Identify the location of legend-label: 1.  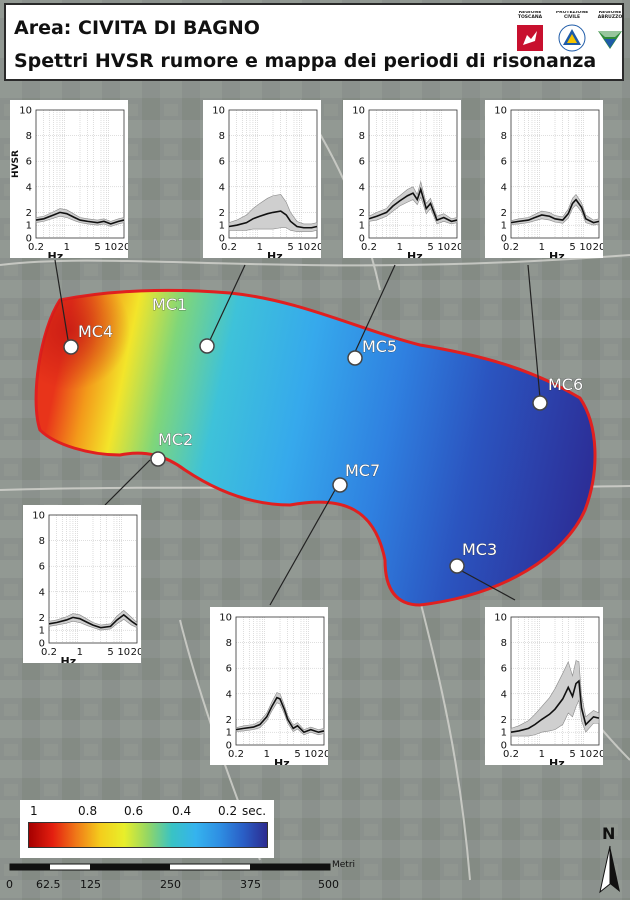
(34, 811).